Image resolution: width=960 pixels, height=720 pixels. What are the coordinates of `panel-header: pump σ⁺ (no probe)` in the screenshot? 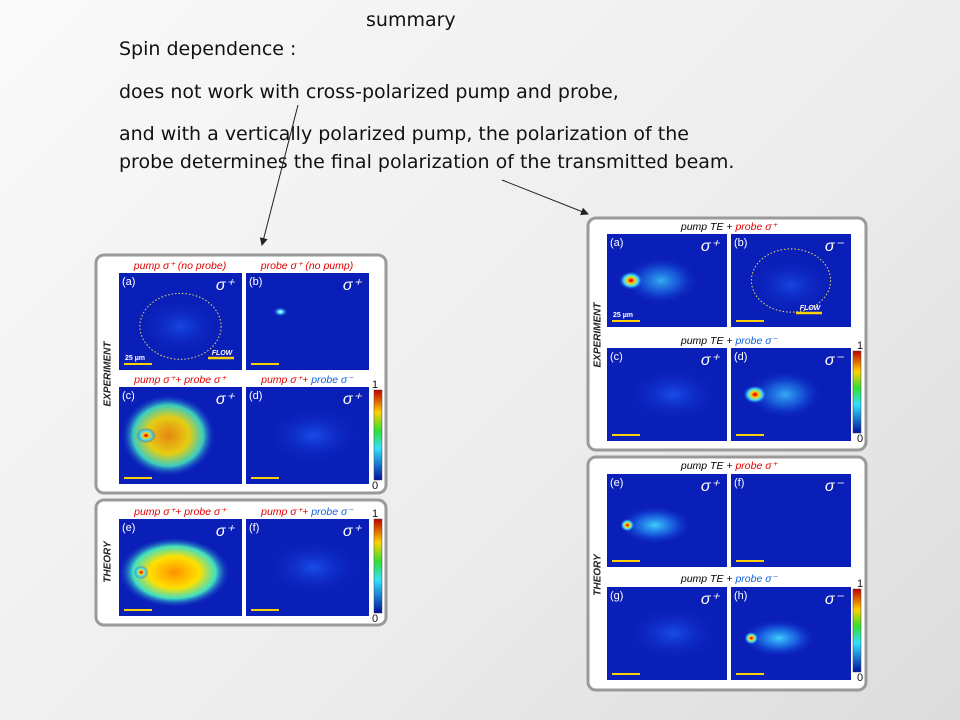 It's located at (179, 266).